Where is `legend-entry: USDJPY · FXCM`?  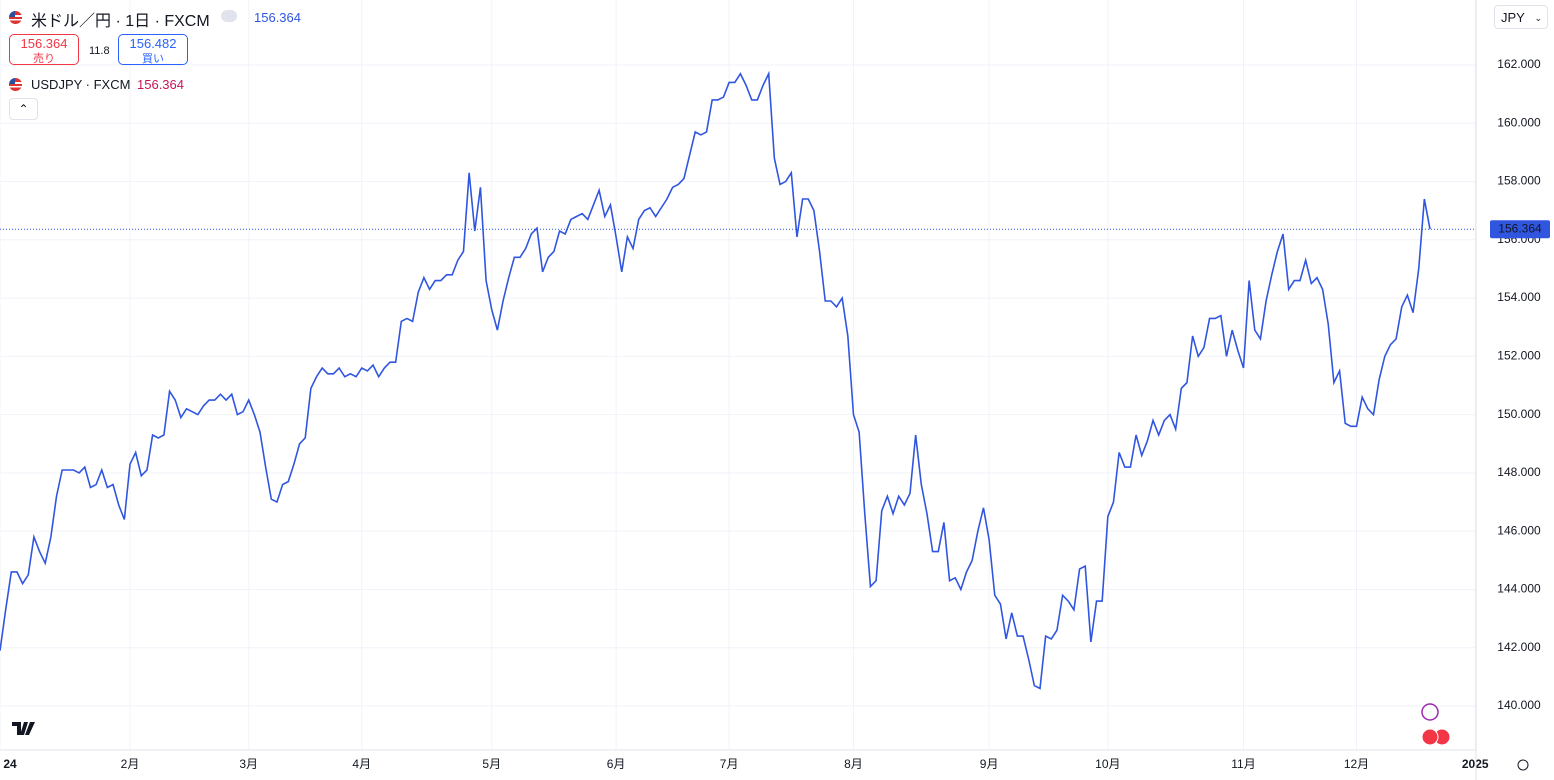
legend-entry: USDJPY · FXCM is located at coordinates (81, 84).